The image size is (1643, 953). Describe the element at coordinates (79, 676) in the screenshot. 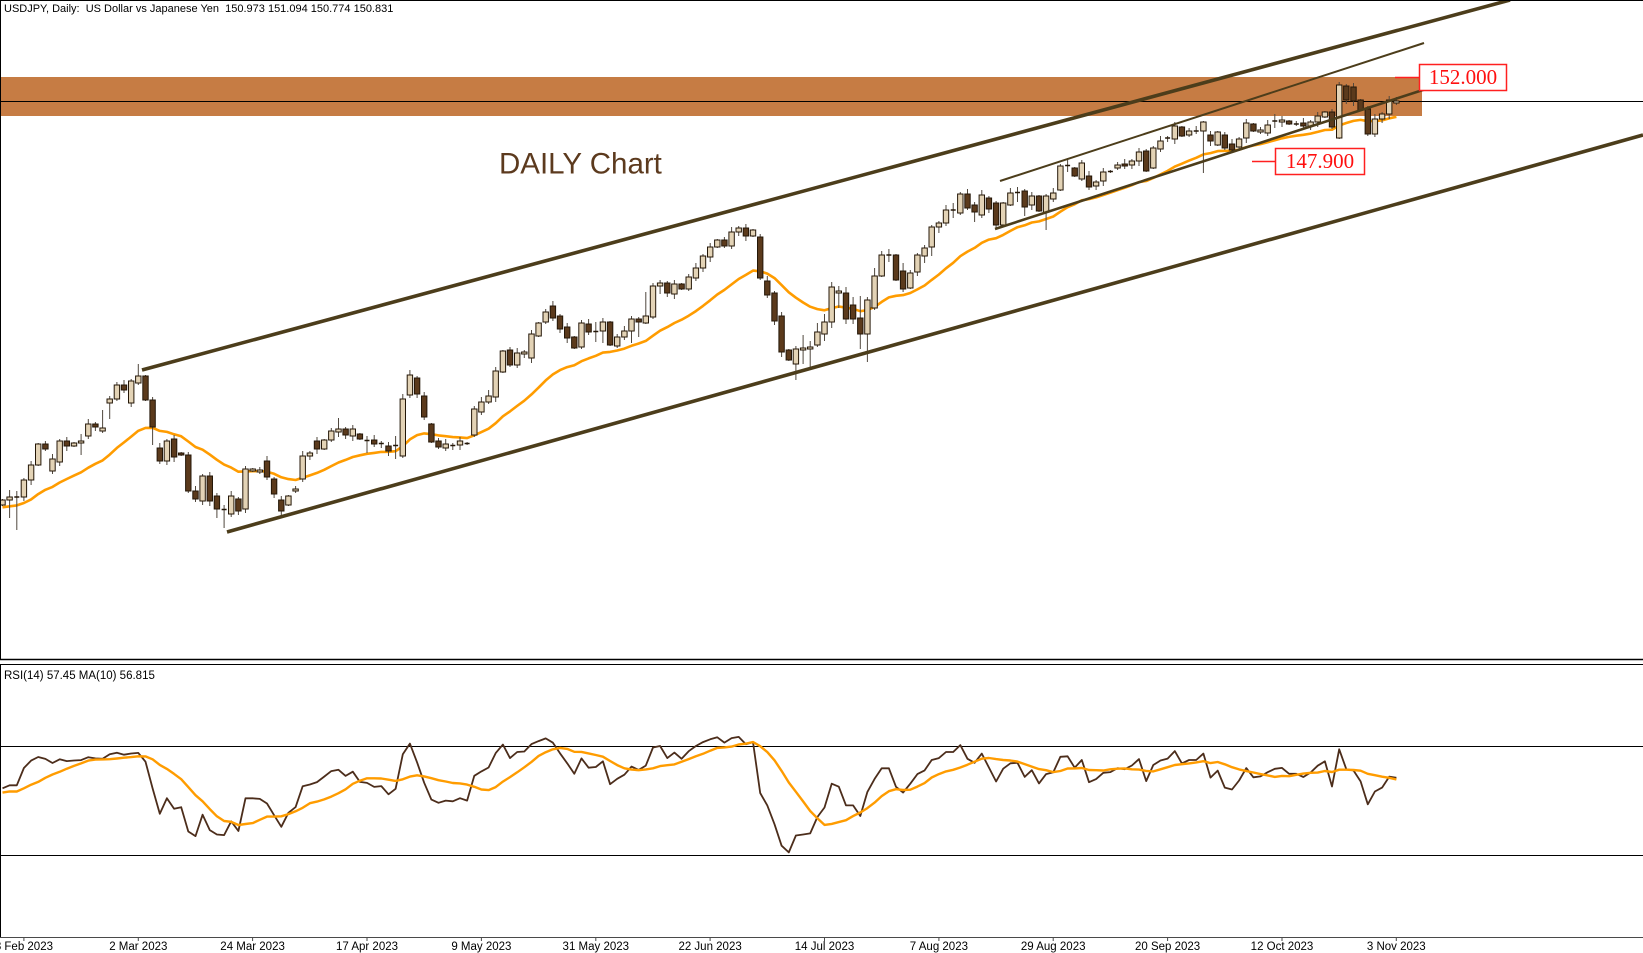

I see `svg-text: RSI(14) 57.45 MA(10) 56.815` at that location.